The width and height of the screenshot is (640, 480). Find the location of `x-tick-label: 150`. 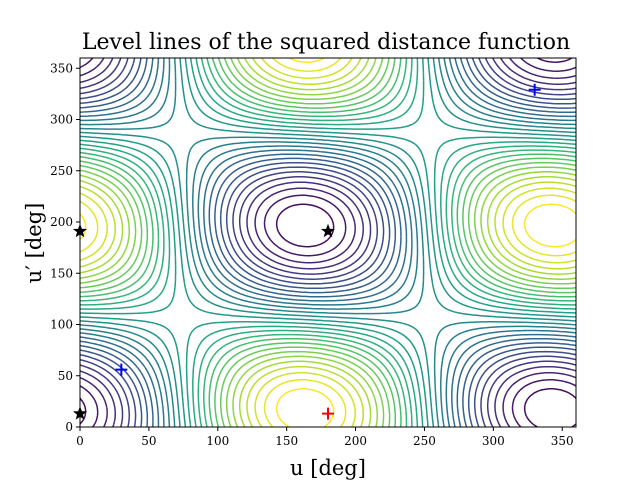

x-tick-label: 150 is located at coordinates (286, 441).